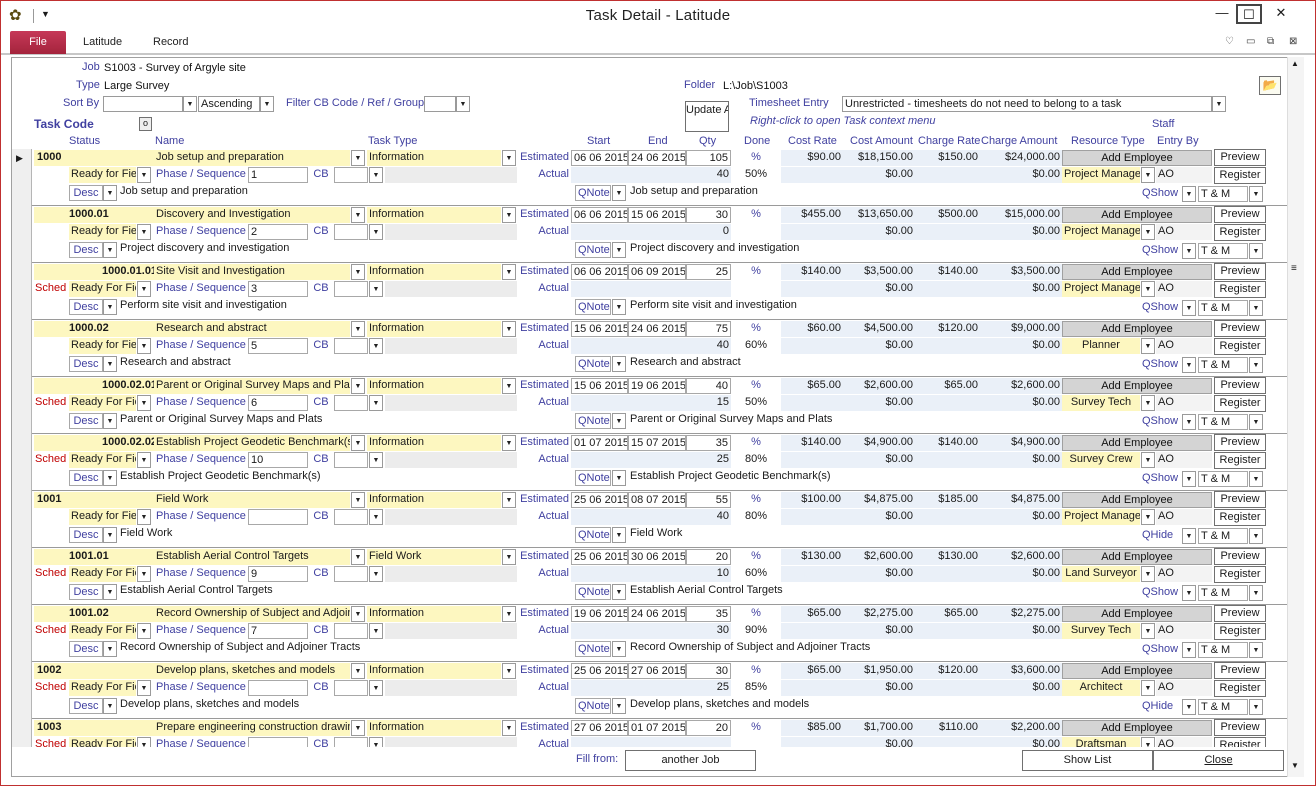 The height and width of the screenshot is (786, 1316). I want to click on sequence-input: 6, so click(278, 403).